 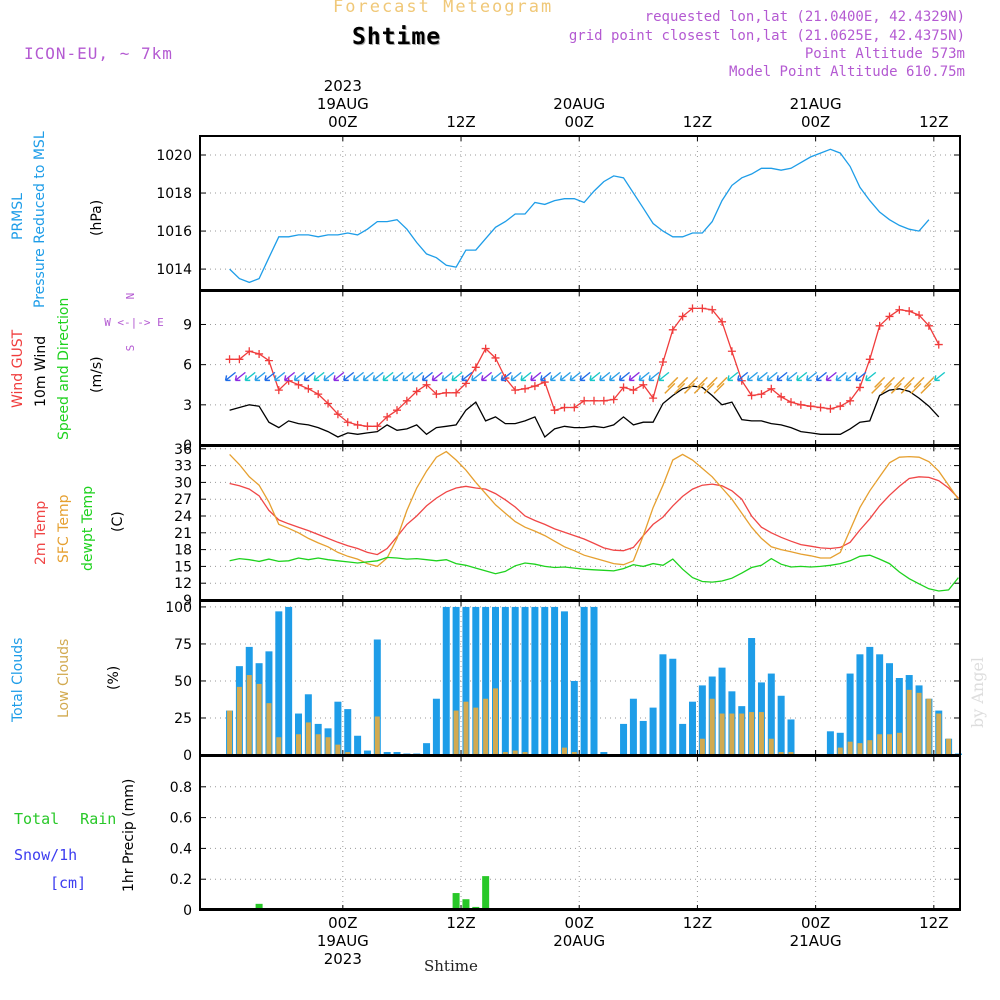 I want to click on time-label-top: 12Z, so click(x=933, y=122).